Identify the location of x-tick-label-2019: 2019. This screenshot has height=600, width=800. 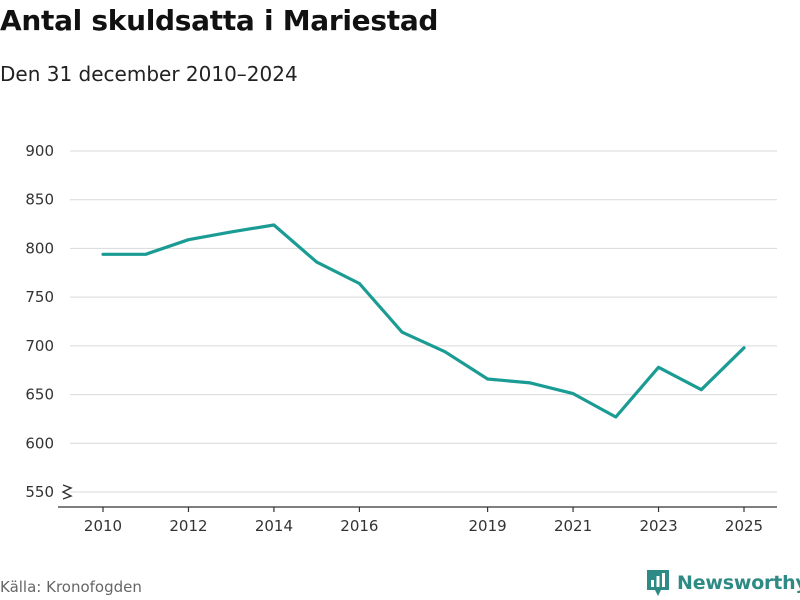
(488, 526).